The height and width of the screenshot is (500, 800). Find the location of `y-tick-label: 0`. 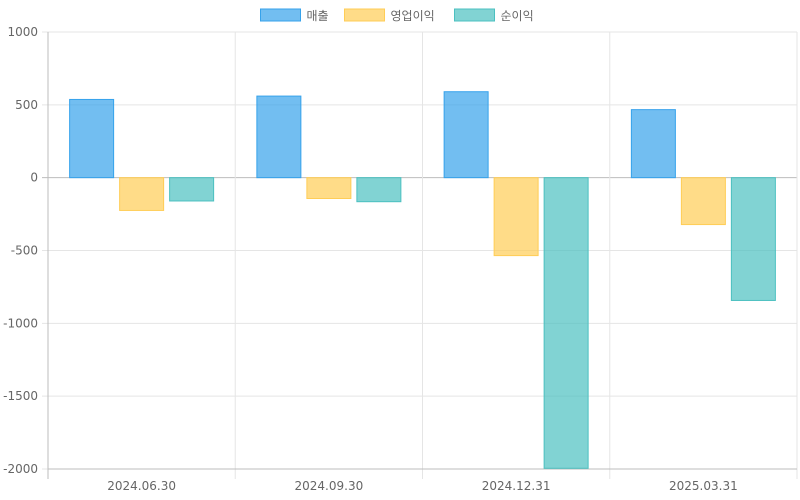

y-tick-label: 0 is located at coordinates (34, 178).